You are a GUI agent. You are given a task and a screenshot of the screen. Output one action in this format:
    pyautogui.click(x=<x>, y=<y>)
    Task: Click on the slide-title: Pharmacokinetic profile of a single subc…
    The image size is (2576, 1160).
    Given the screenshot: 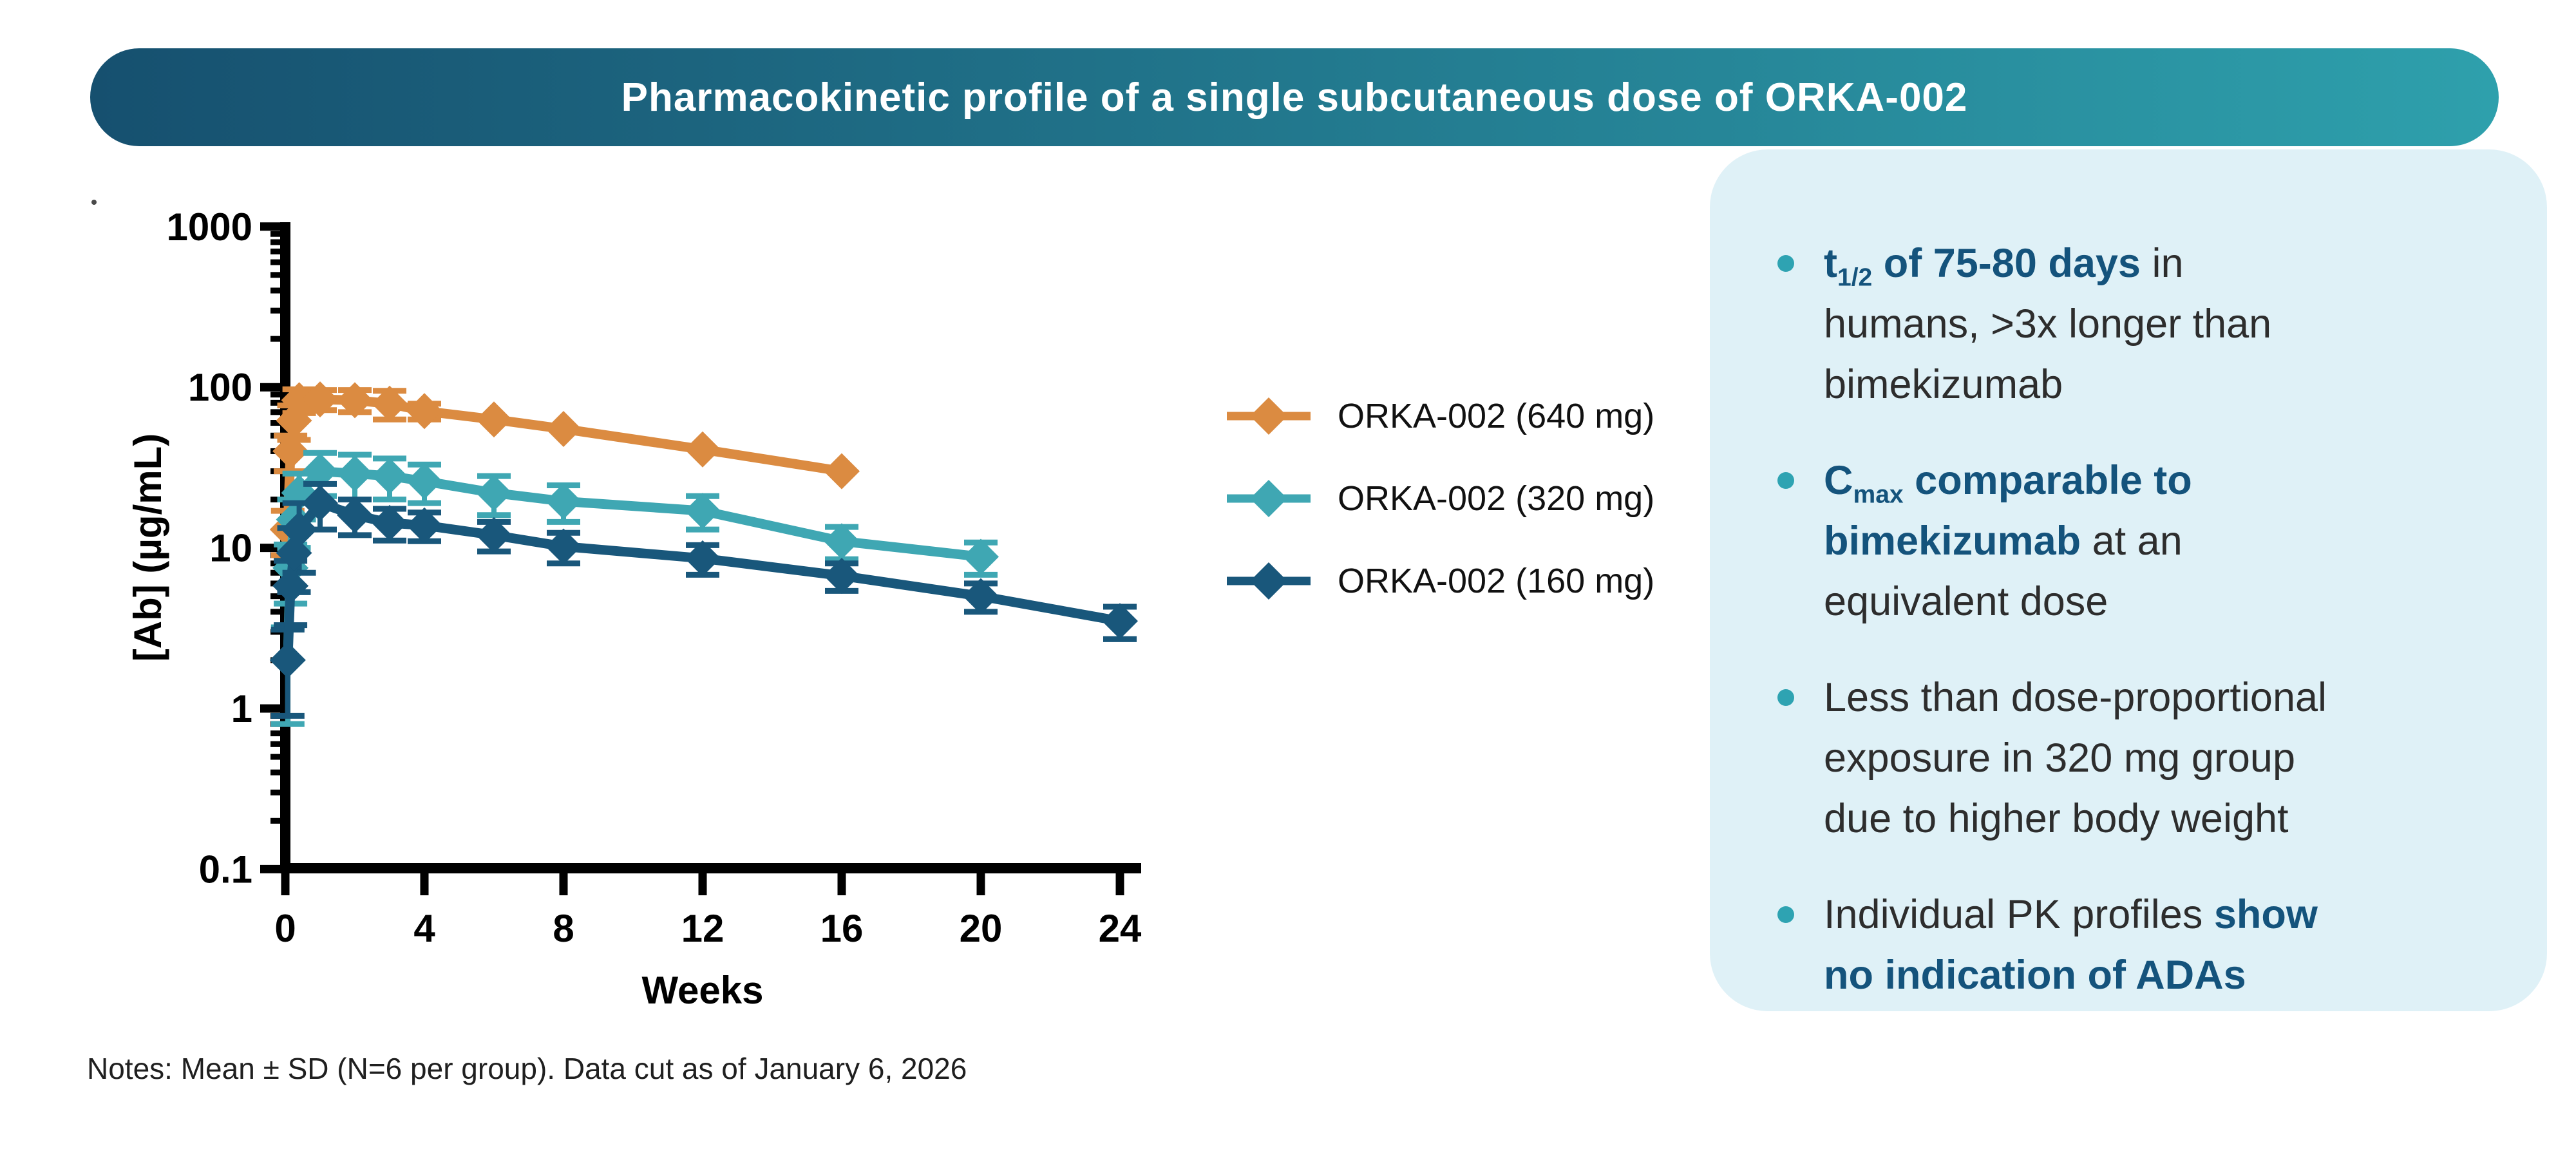 What is the action you would take?
    pyautogui.click(x=1294, y=97)
    